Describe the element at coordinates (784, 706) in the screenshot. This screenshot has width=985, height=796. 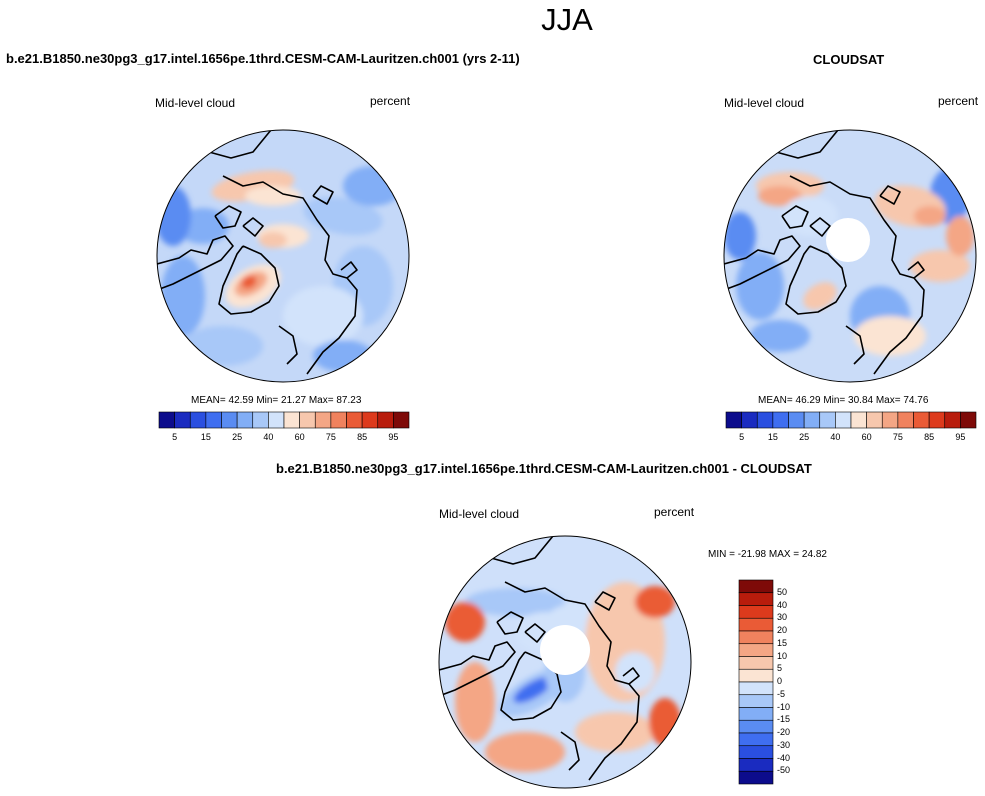
I see `diff-cbar-tick: -10` at that location.